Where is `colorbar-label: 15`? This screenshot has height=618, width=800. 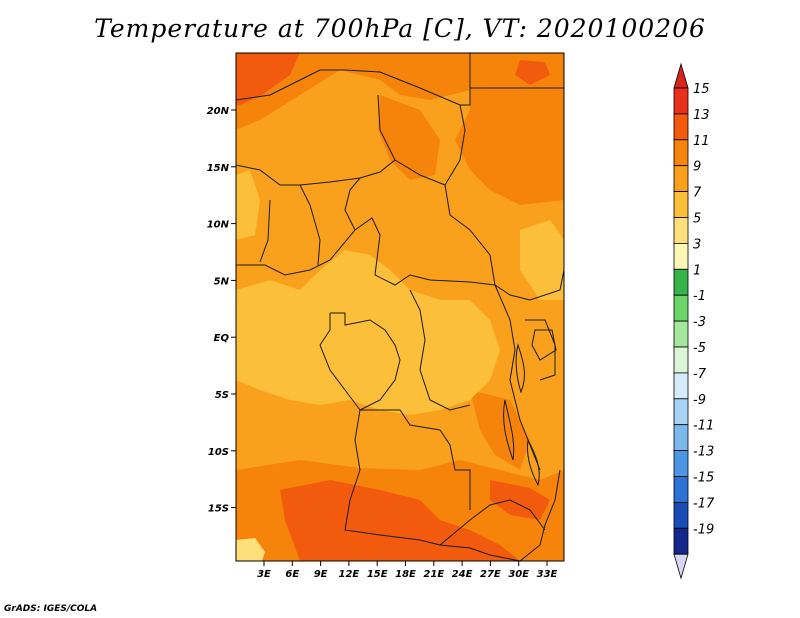
colorbar-label: 15 is located at coordinates (701, 89).